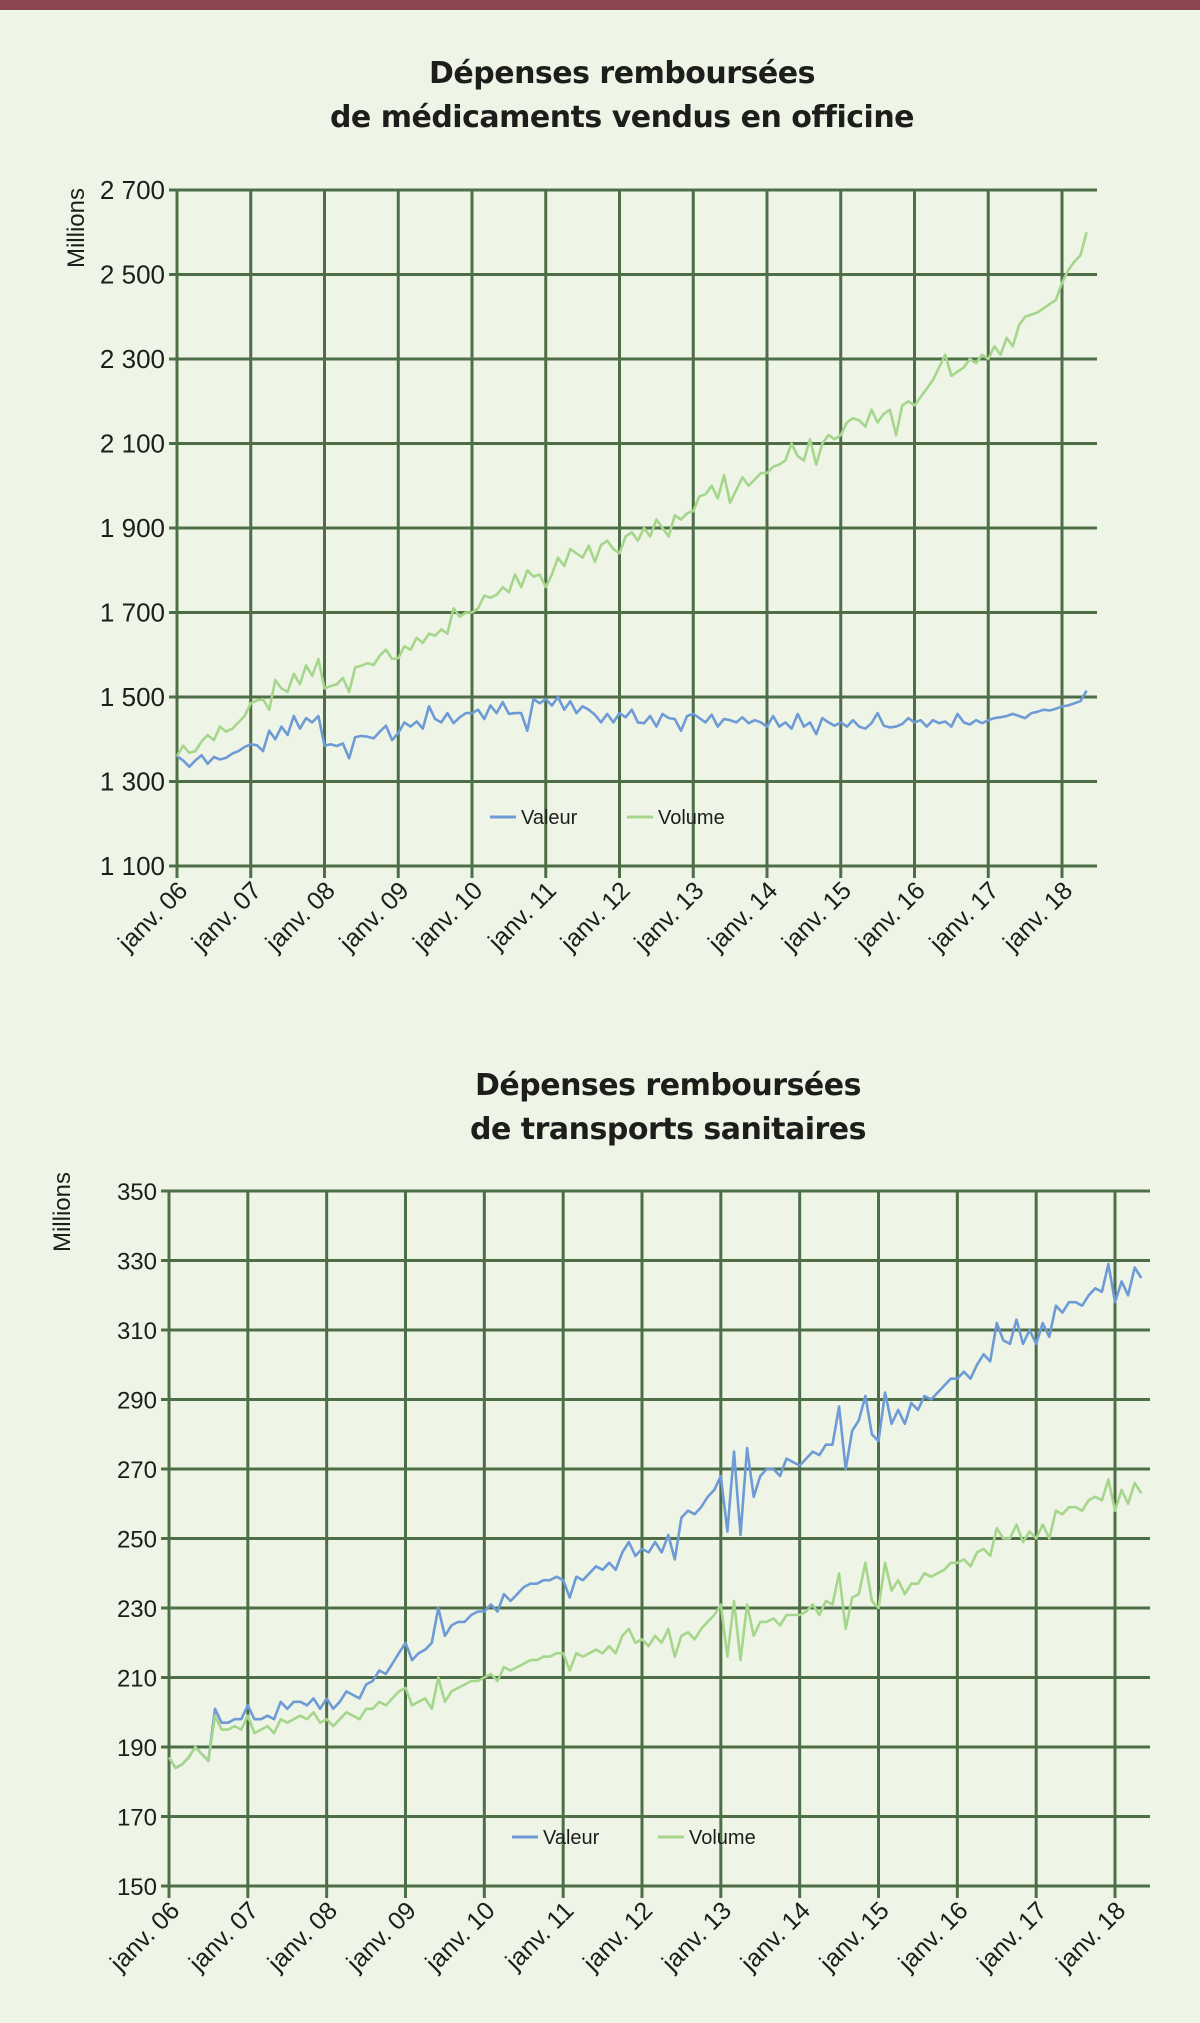 This screenshot has height=2023, width=1200. What do you see at coordinates (137, 1470) in the screenshot?
I see `y-tick-label: 270` at bounding box center [137, 1470].